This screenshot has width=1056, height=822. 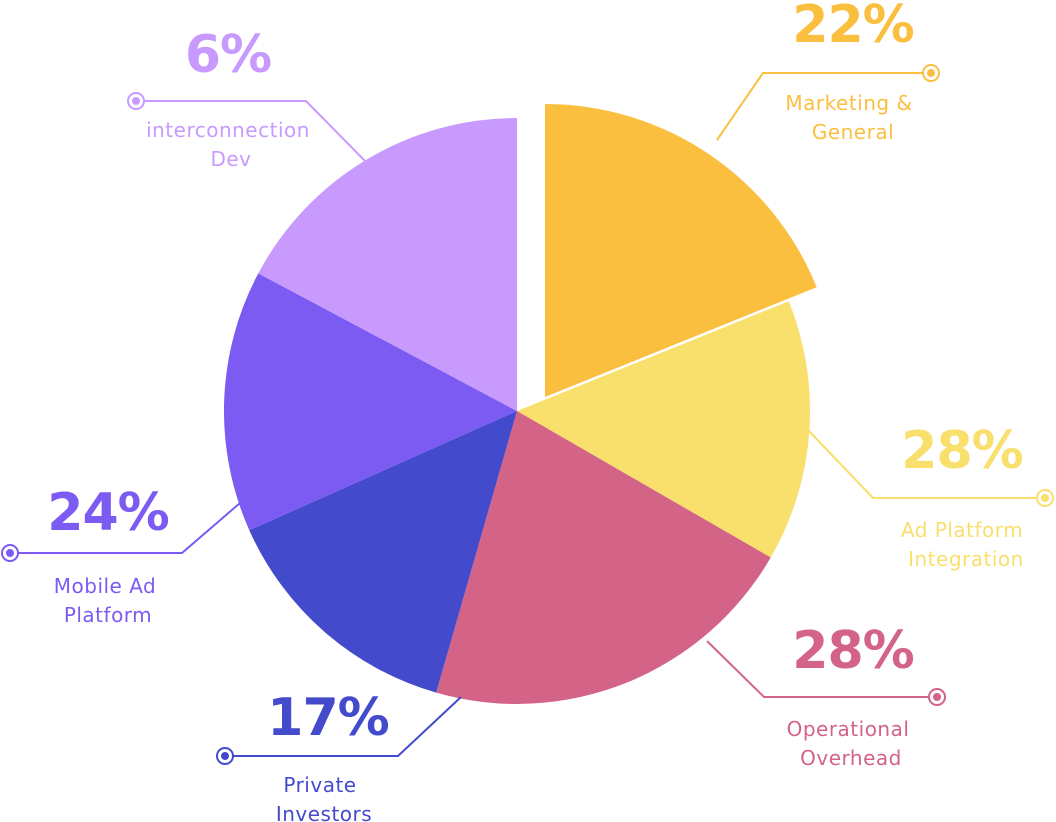 What do you see at coordinates (966, 559) in the screenshot?
I see `slice-label-line2: Integration` at bounding box center [966, 559].